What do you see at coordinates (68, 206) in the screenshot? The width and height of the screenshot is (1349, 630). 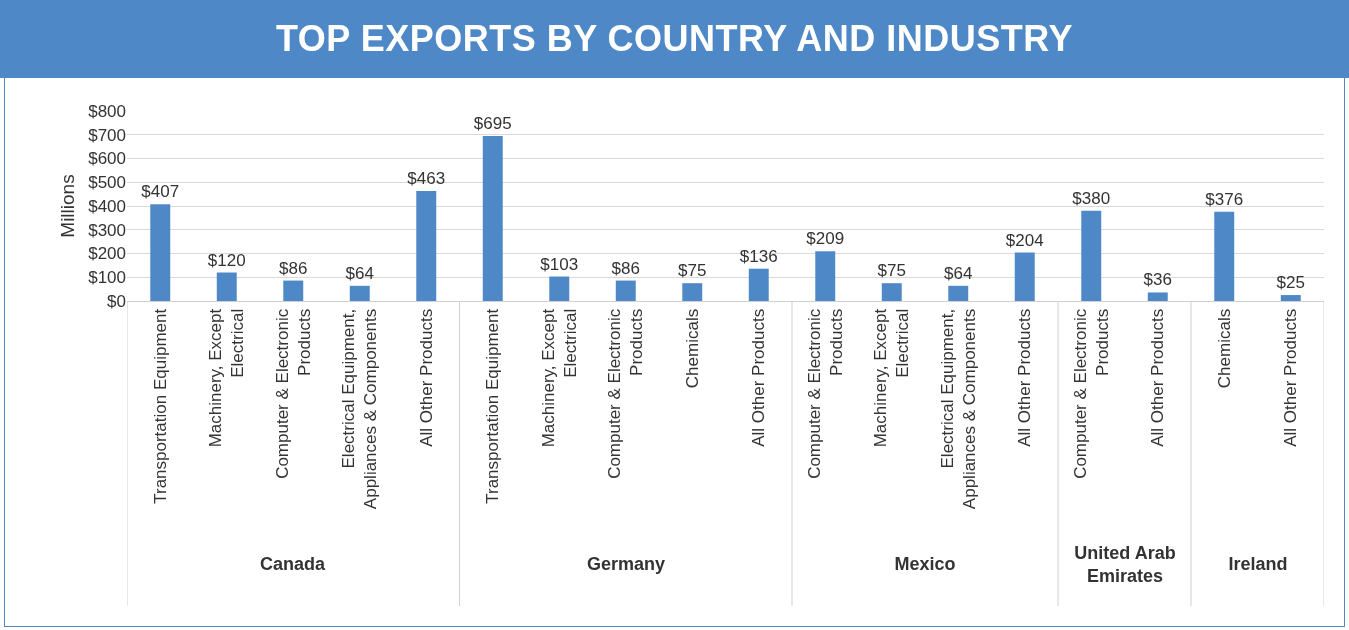 I see `y-axis-title: Millions` at bounding box center [68, 206].